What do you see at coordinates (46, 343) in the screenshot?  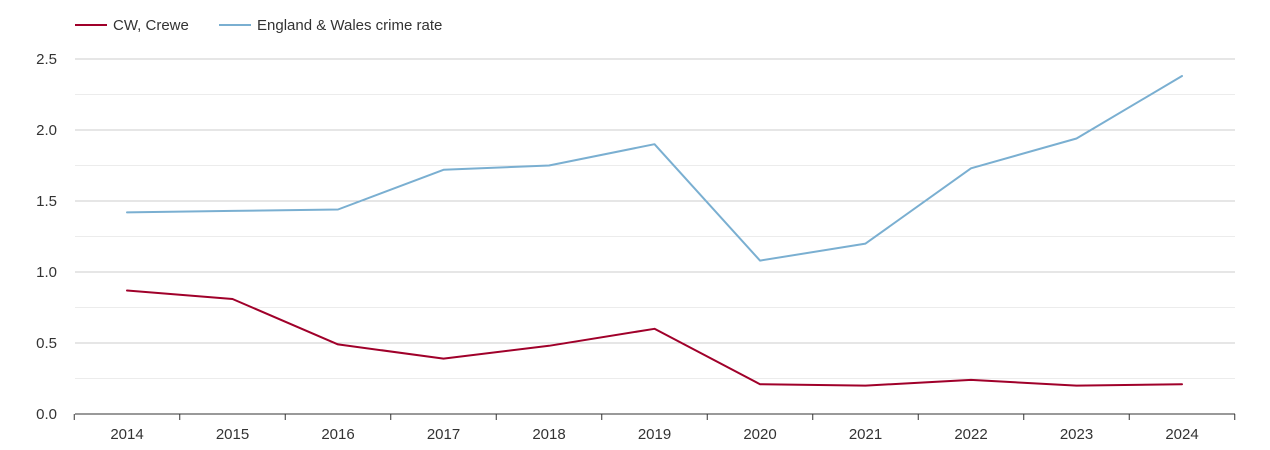 I see `y-tick-label: 0.5` at bounding box center [46, 343].